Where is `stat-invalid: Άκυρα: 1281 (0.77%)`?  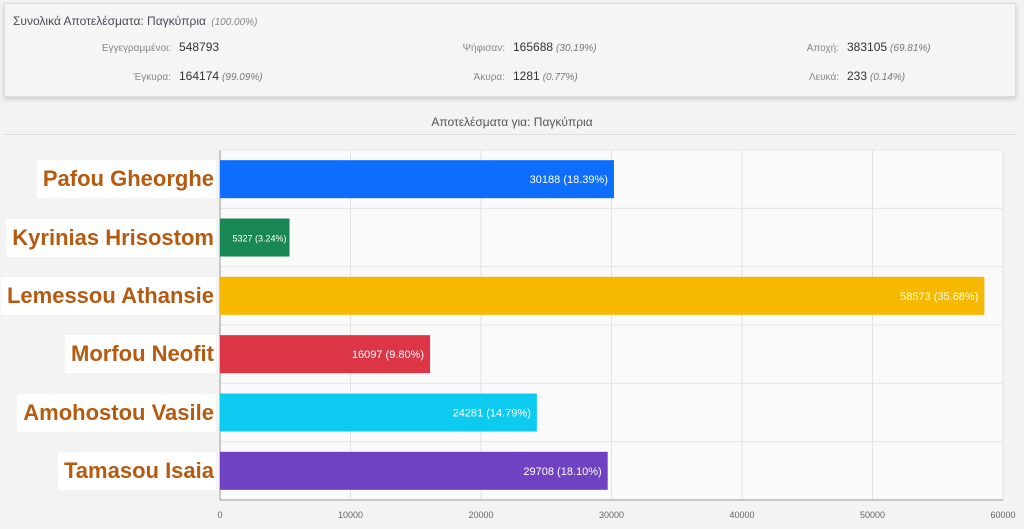 stat-invalid: Άκυρα: 1281 (0.77%) is located at coordinates (525, 76).